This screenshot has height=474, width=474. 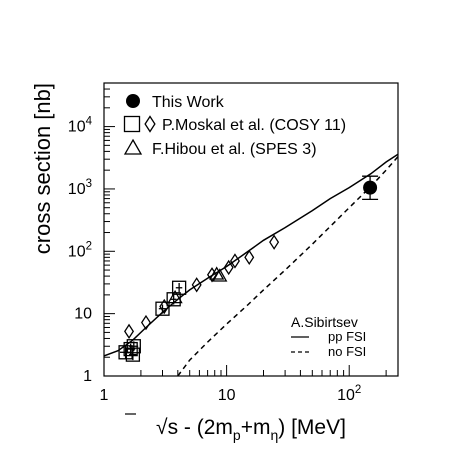 I want to click on legend-entry: F.Hibou et al. (SPES 3), so click(x=220, y=148).